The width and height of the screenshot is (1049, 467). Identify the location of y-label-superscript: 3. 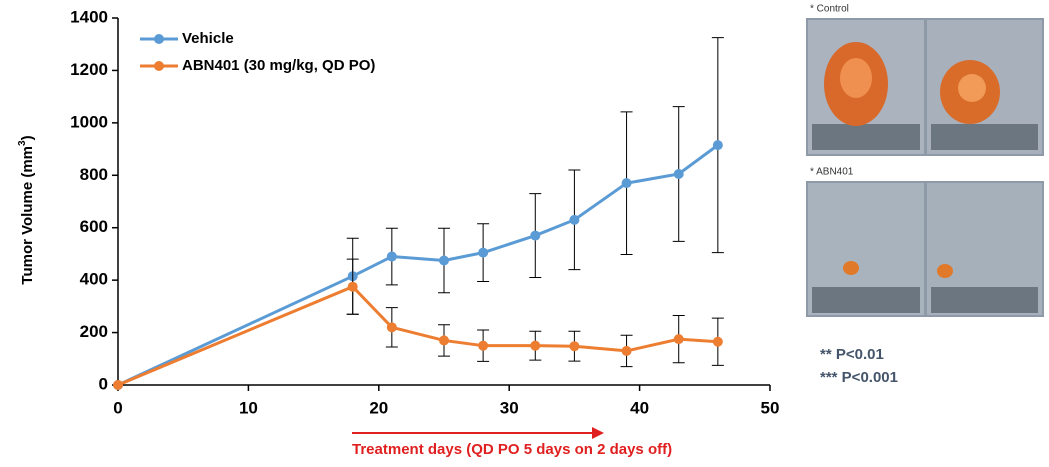
(22, 143).